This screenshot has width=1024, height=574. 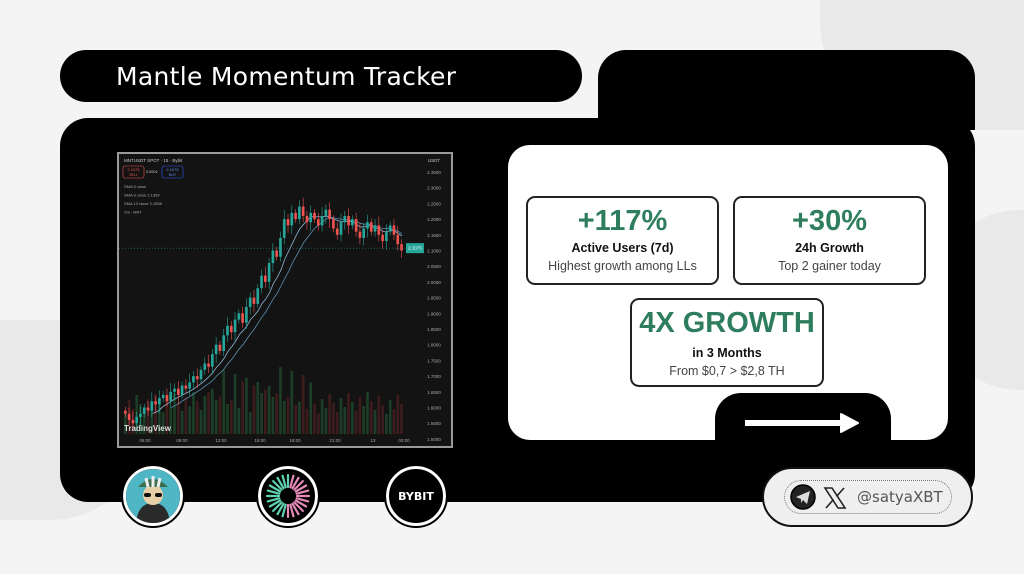 I want to click on stat-value: +117%, so click(x=622, y=221).